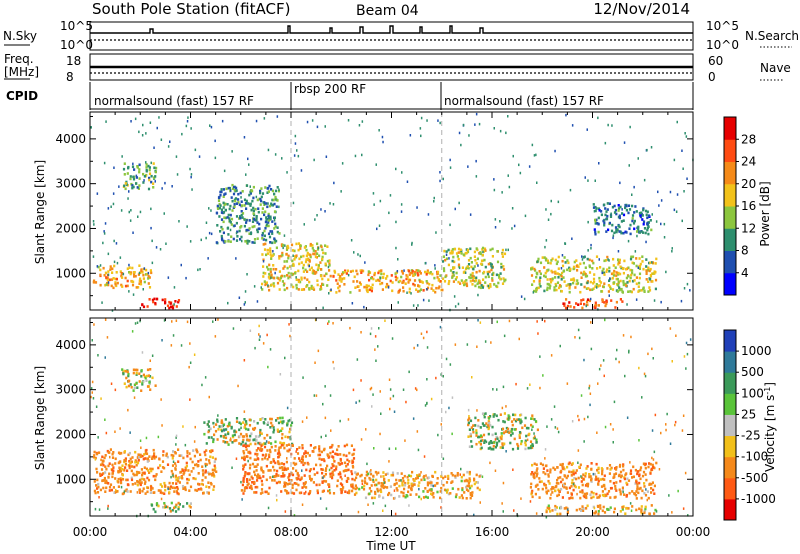  Describe the element at coordinates (191, 9) in the screenshot. I see `station-title: South Pole Station (fitACF)` at that location.